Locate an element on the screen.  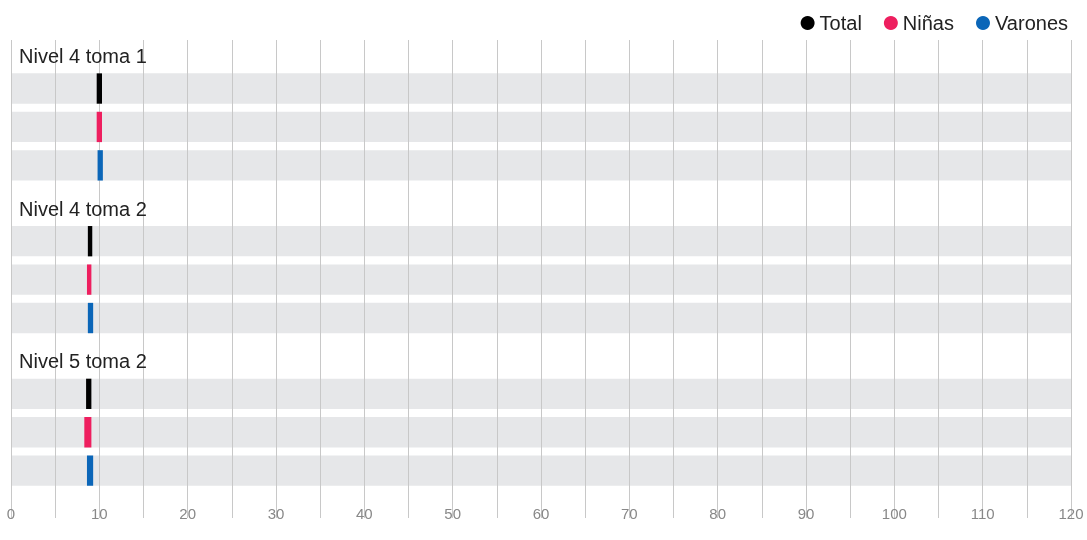
x-tick-label: 10 is located at coordinates (99, 513).